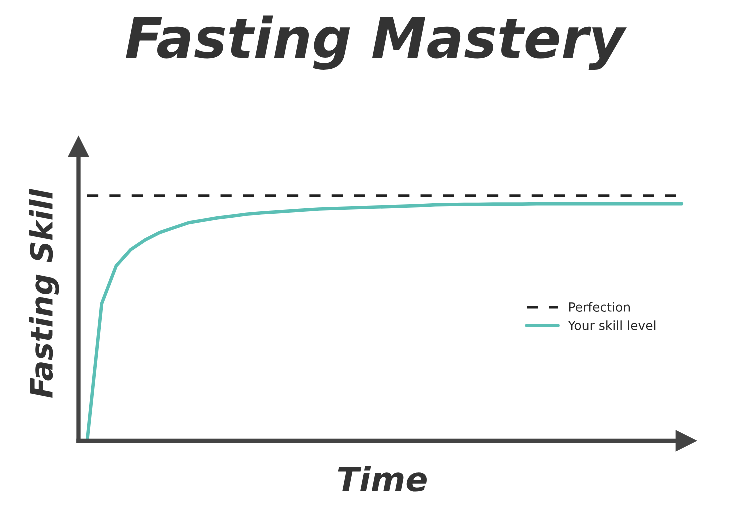 This screenshot has width=750, height=525. I want to click on y-axis-title: Fasting Skill, so click(44, 293).